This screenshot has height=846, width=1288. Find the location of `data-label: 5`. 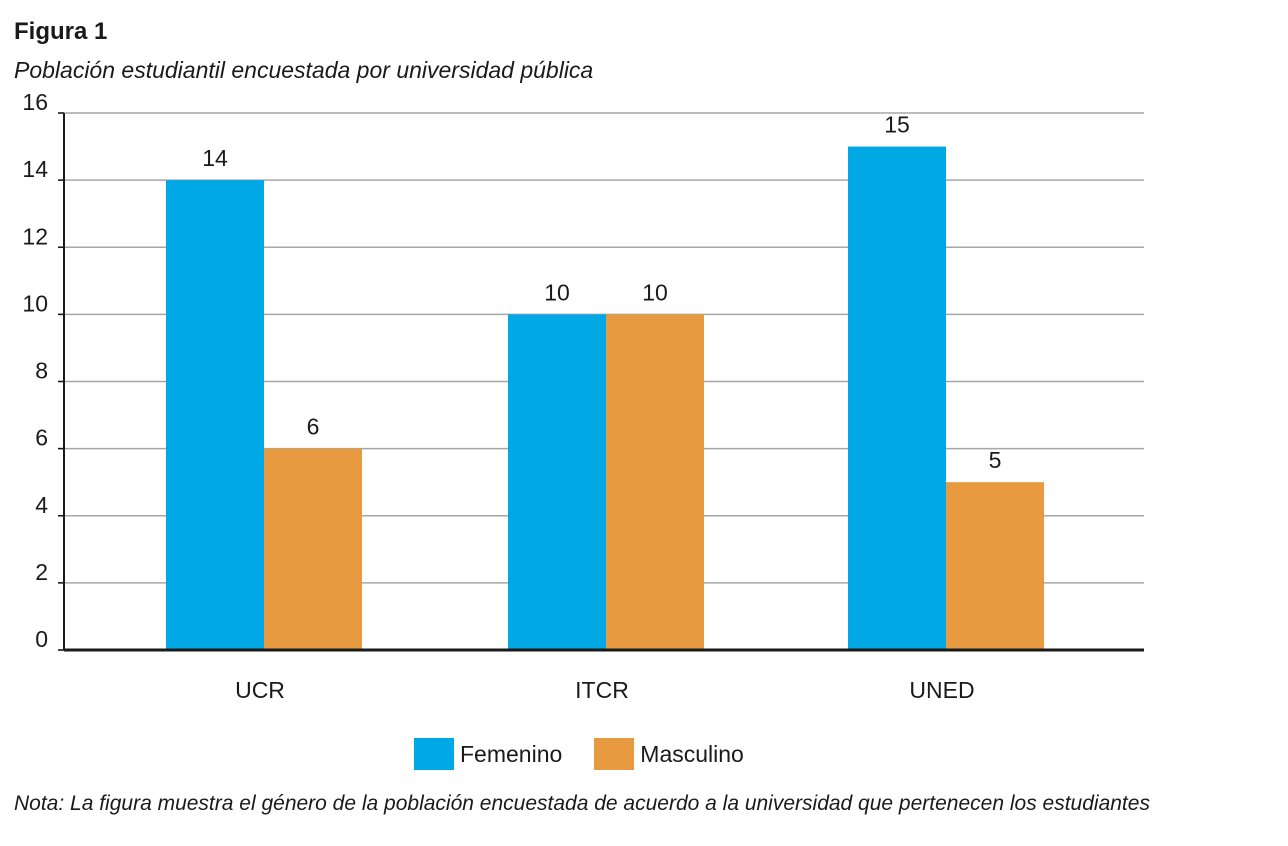

data-label: 5 is located at coordinates (995, 460).